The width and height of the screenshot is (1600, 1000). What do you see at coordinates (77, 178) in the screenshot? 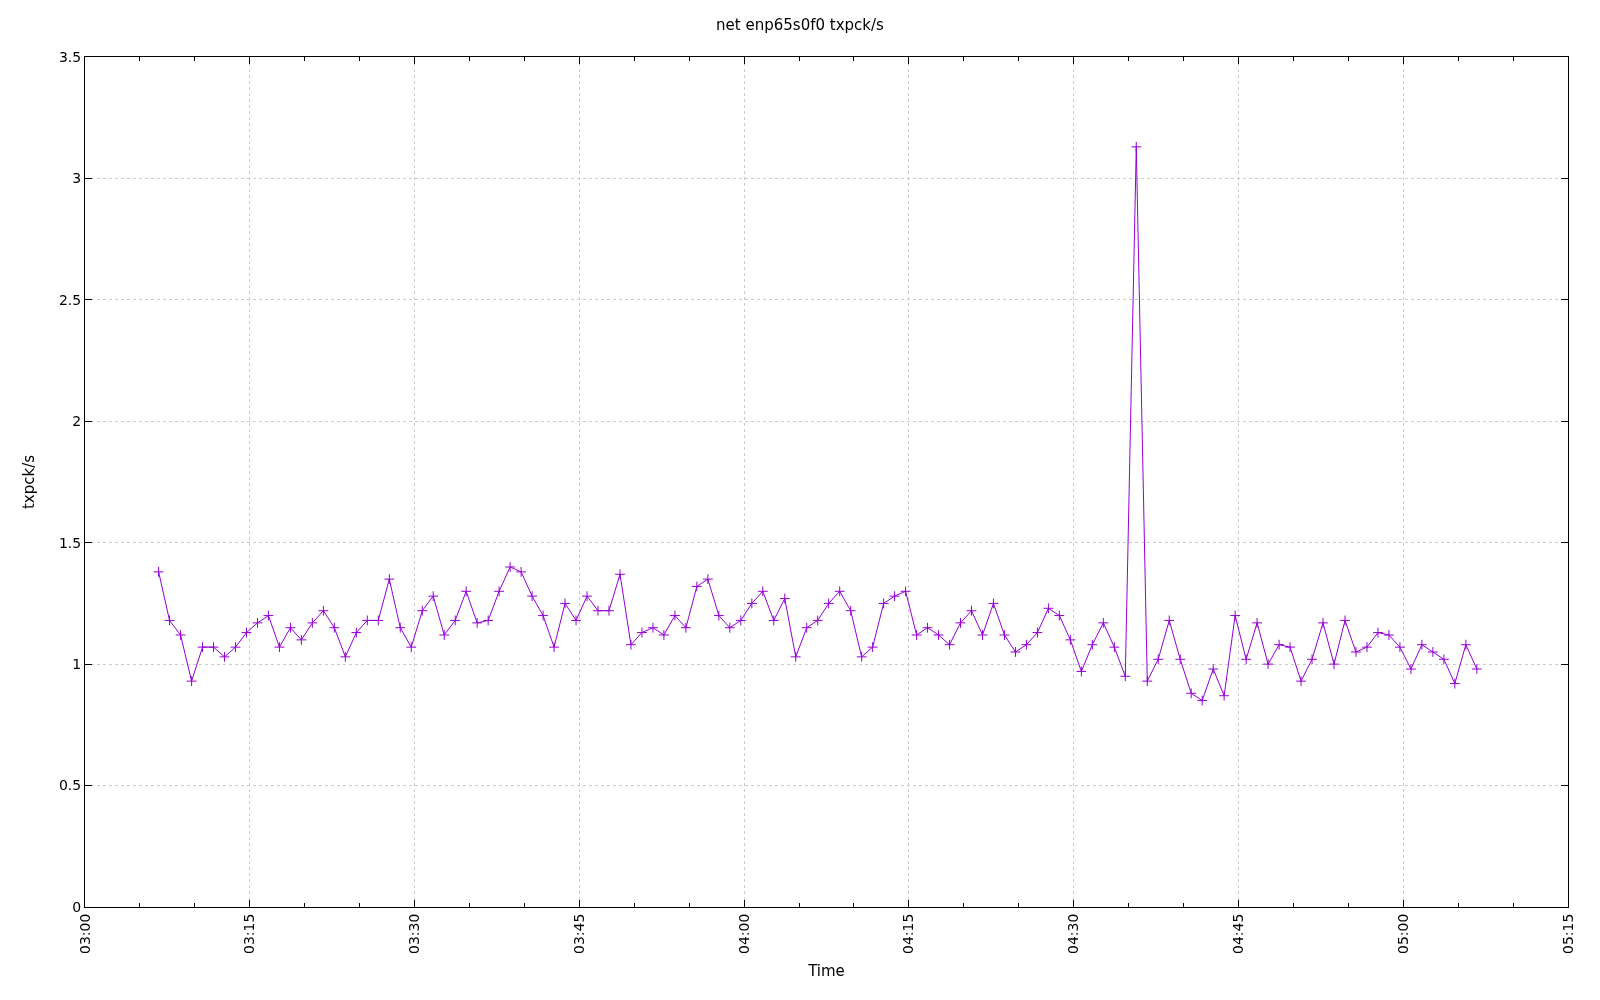
I see `y-tick-label: 3` at bounding box center [77, 178].